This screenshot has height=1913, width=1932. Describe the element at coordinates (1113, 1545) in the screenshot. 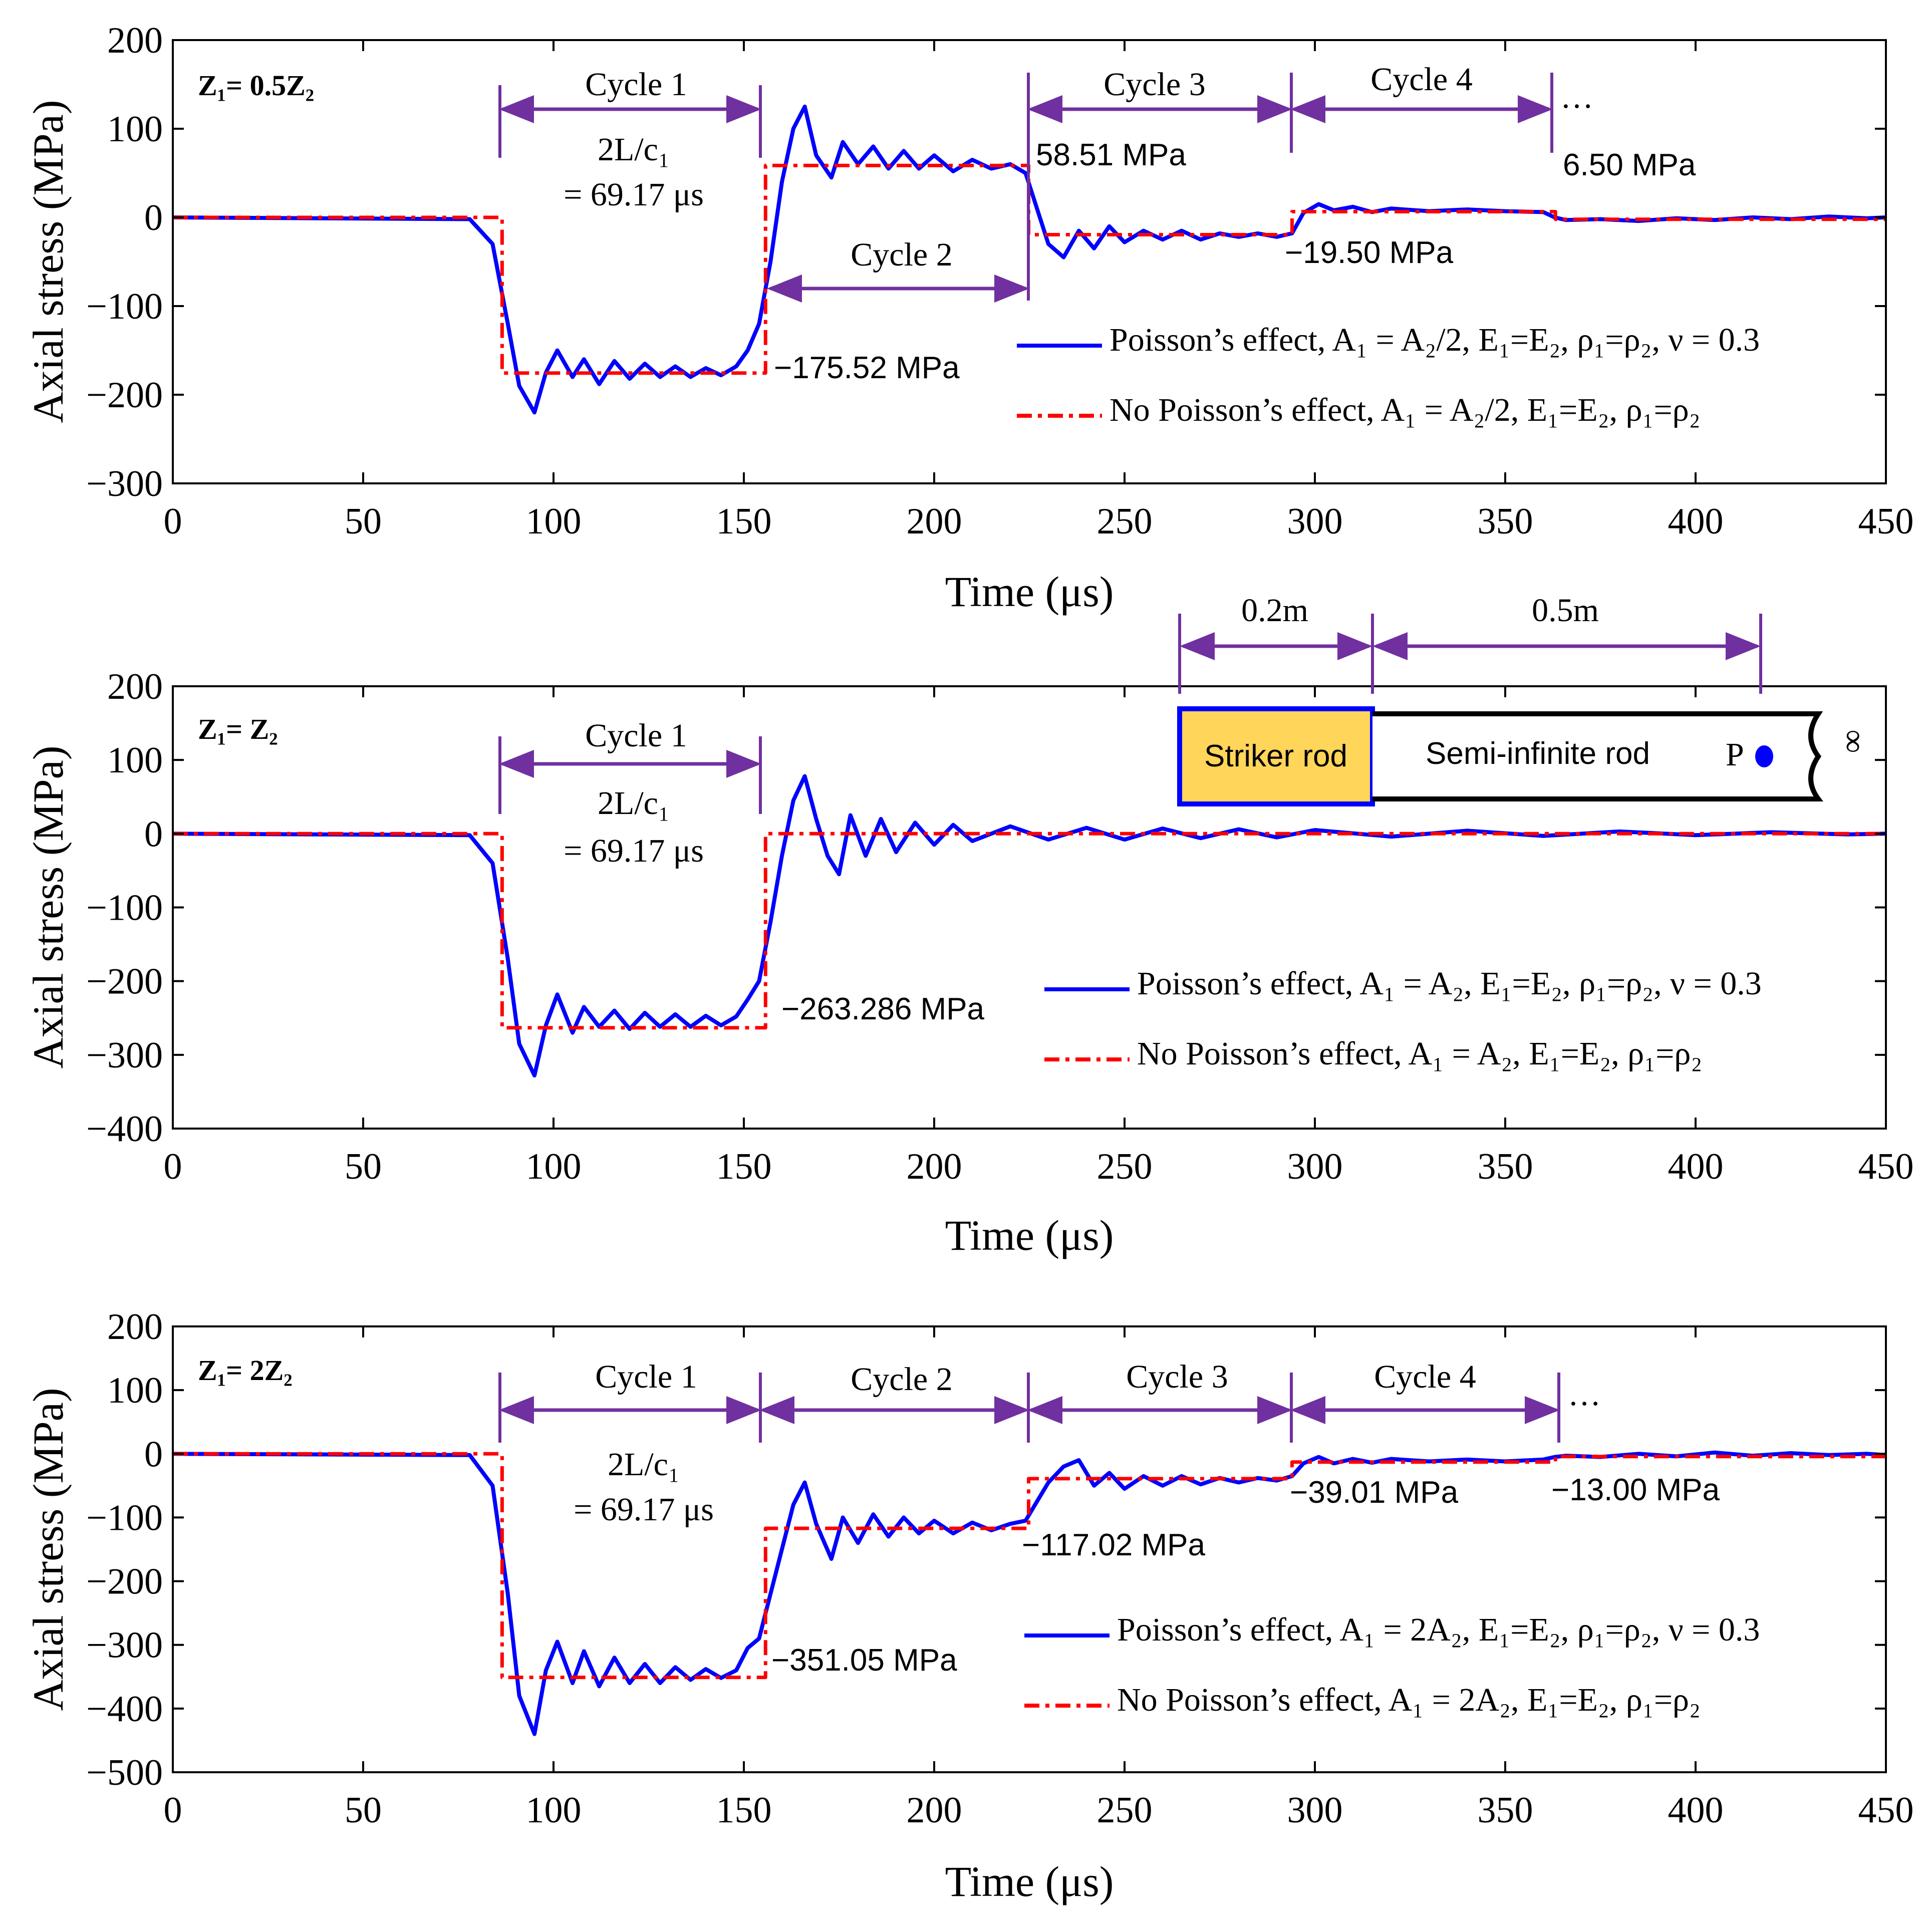

I see `value-label-minus-117-02: −117.02 MPa` at that location.